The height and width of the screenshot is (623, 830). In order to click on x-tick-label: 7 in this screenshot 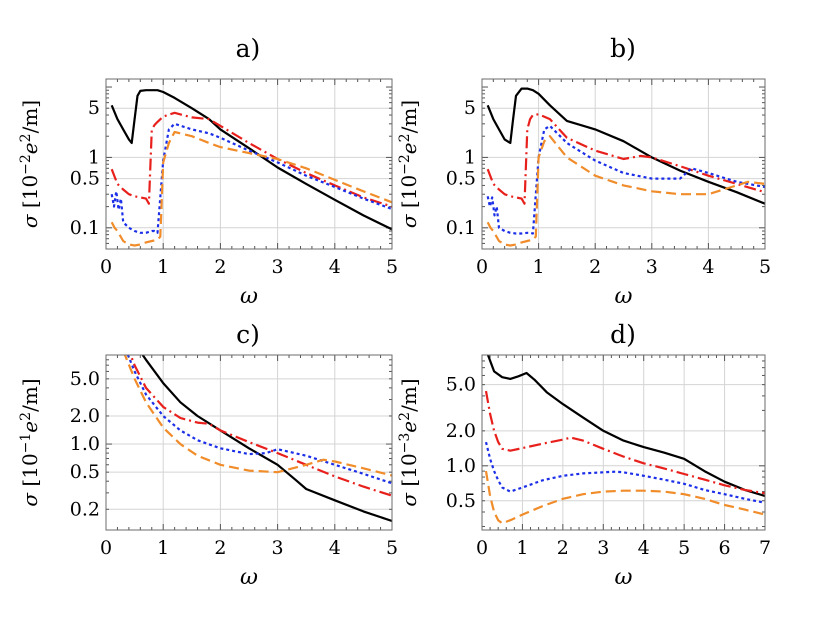, I will do `click(765, 548)`.